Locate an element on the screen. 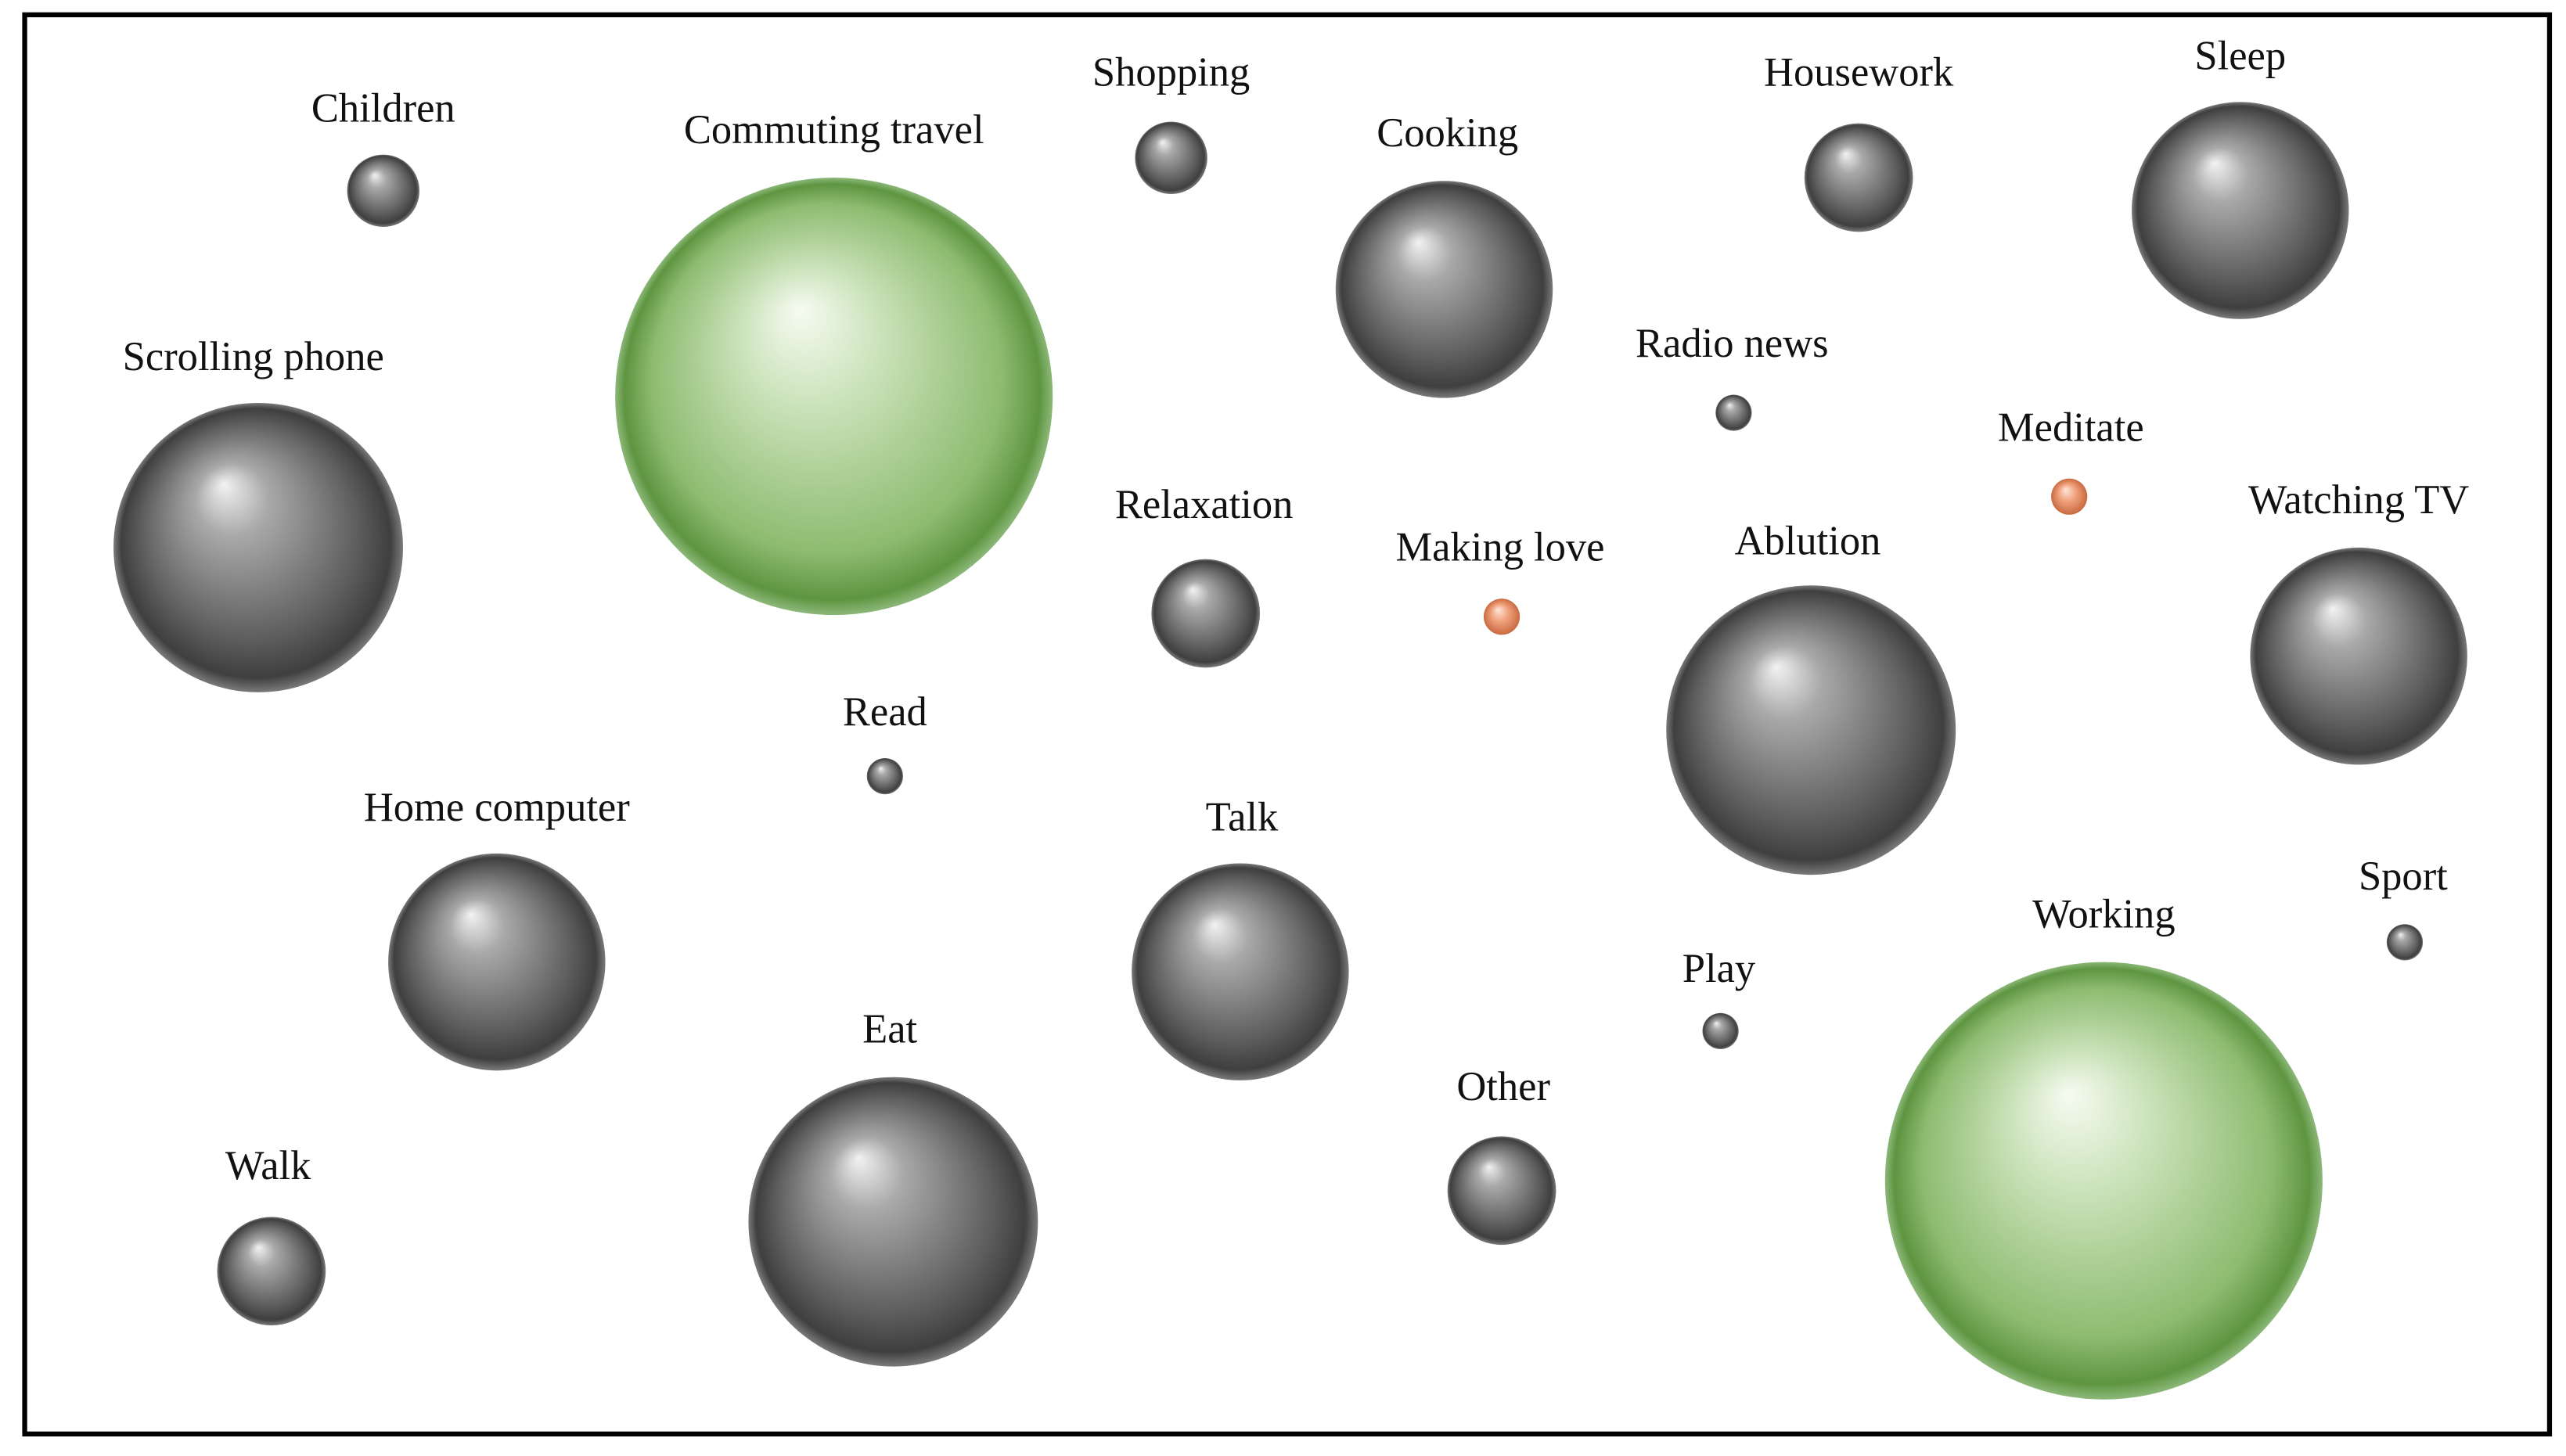 This screenshot has height=1456, width=2566. bubble-label: Eat is located at coordinates (890, 1029).